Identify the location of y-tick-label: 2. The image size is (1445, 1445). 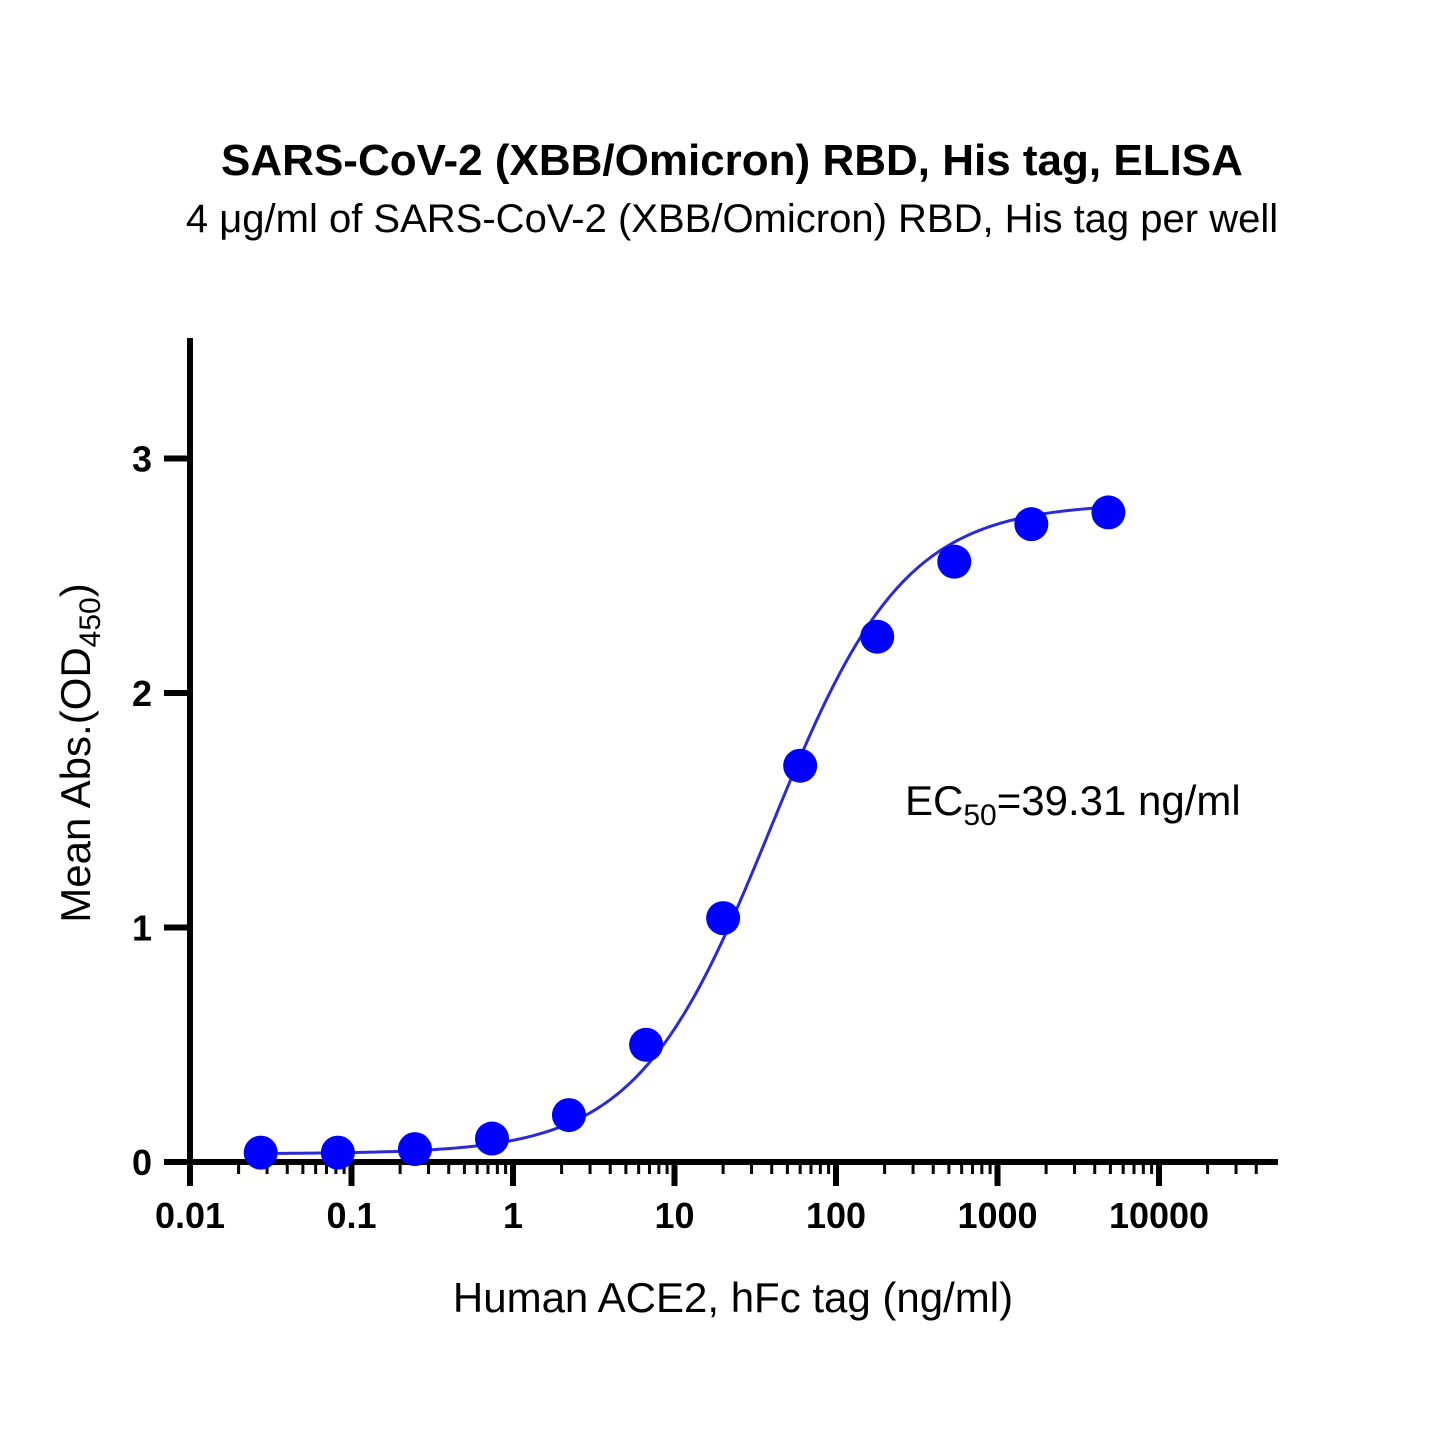
(142, 693).